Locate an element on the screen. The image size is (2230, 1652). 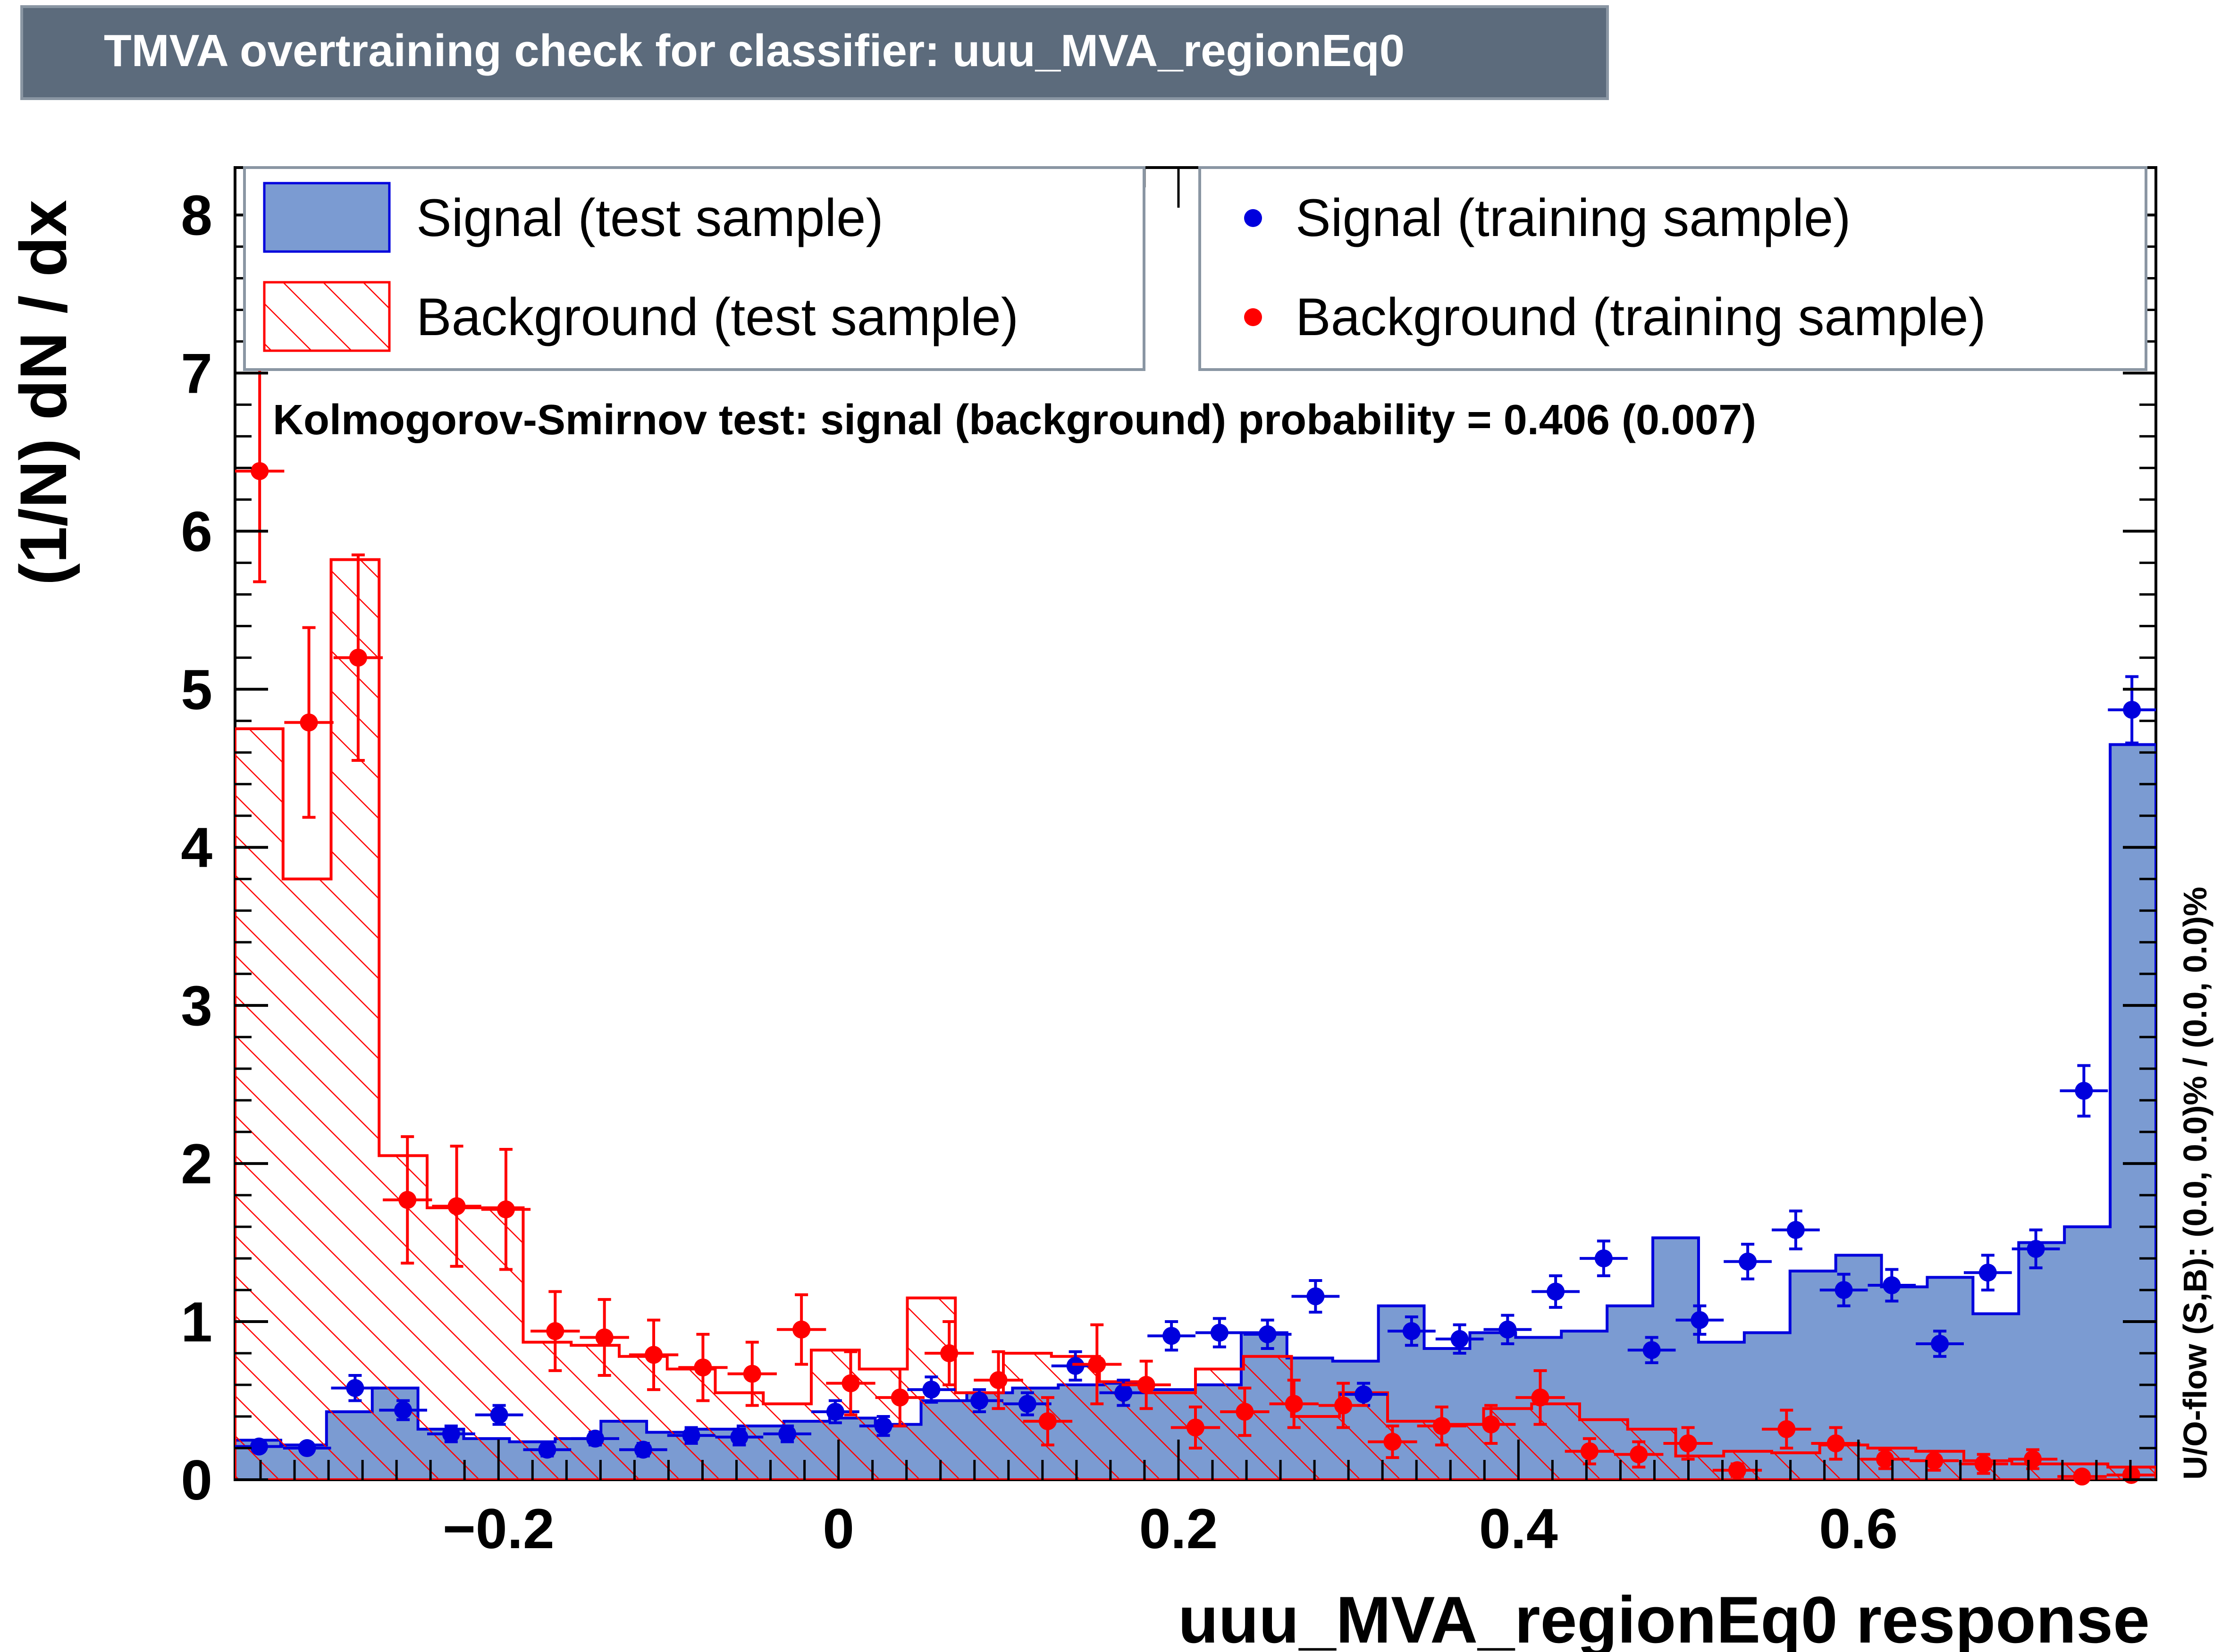
x-tick-label: 0.6 is located at coordinates (1858, 1528).